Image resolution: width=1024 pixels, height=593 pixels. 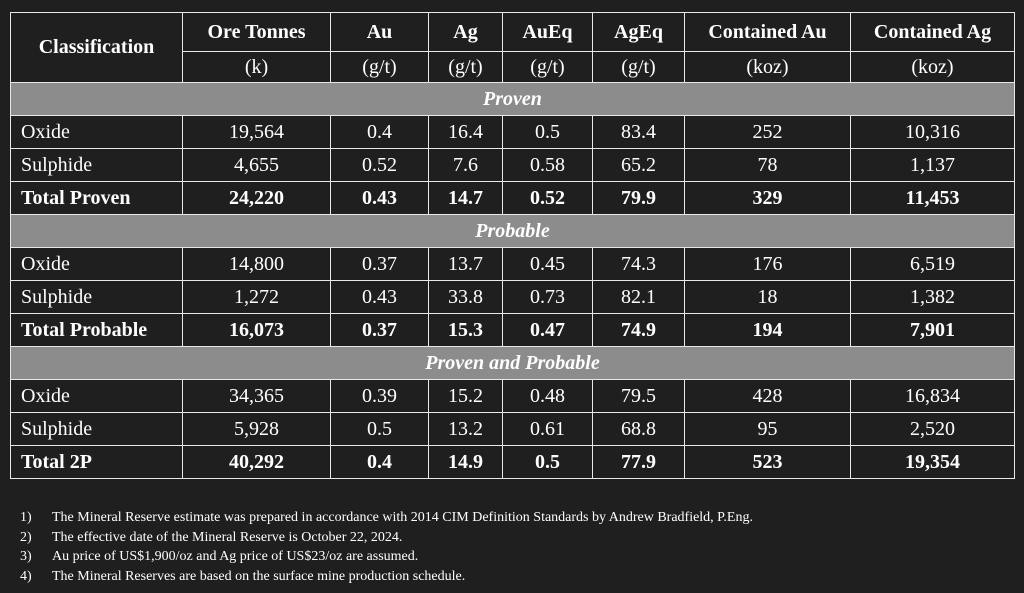 I want to click on header-cell: Contained Au, so click(x=767, y=32).